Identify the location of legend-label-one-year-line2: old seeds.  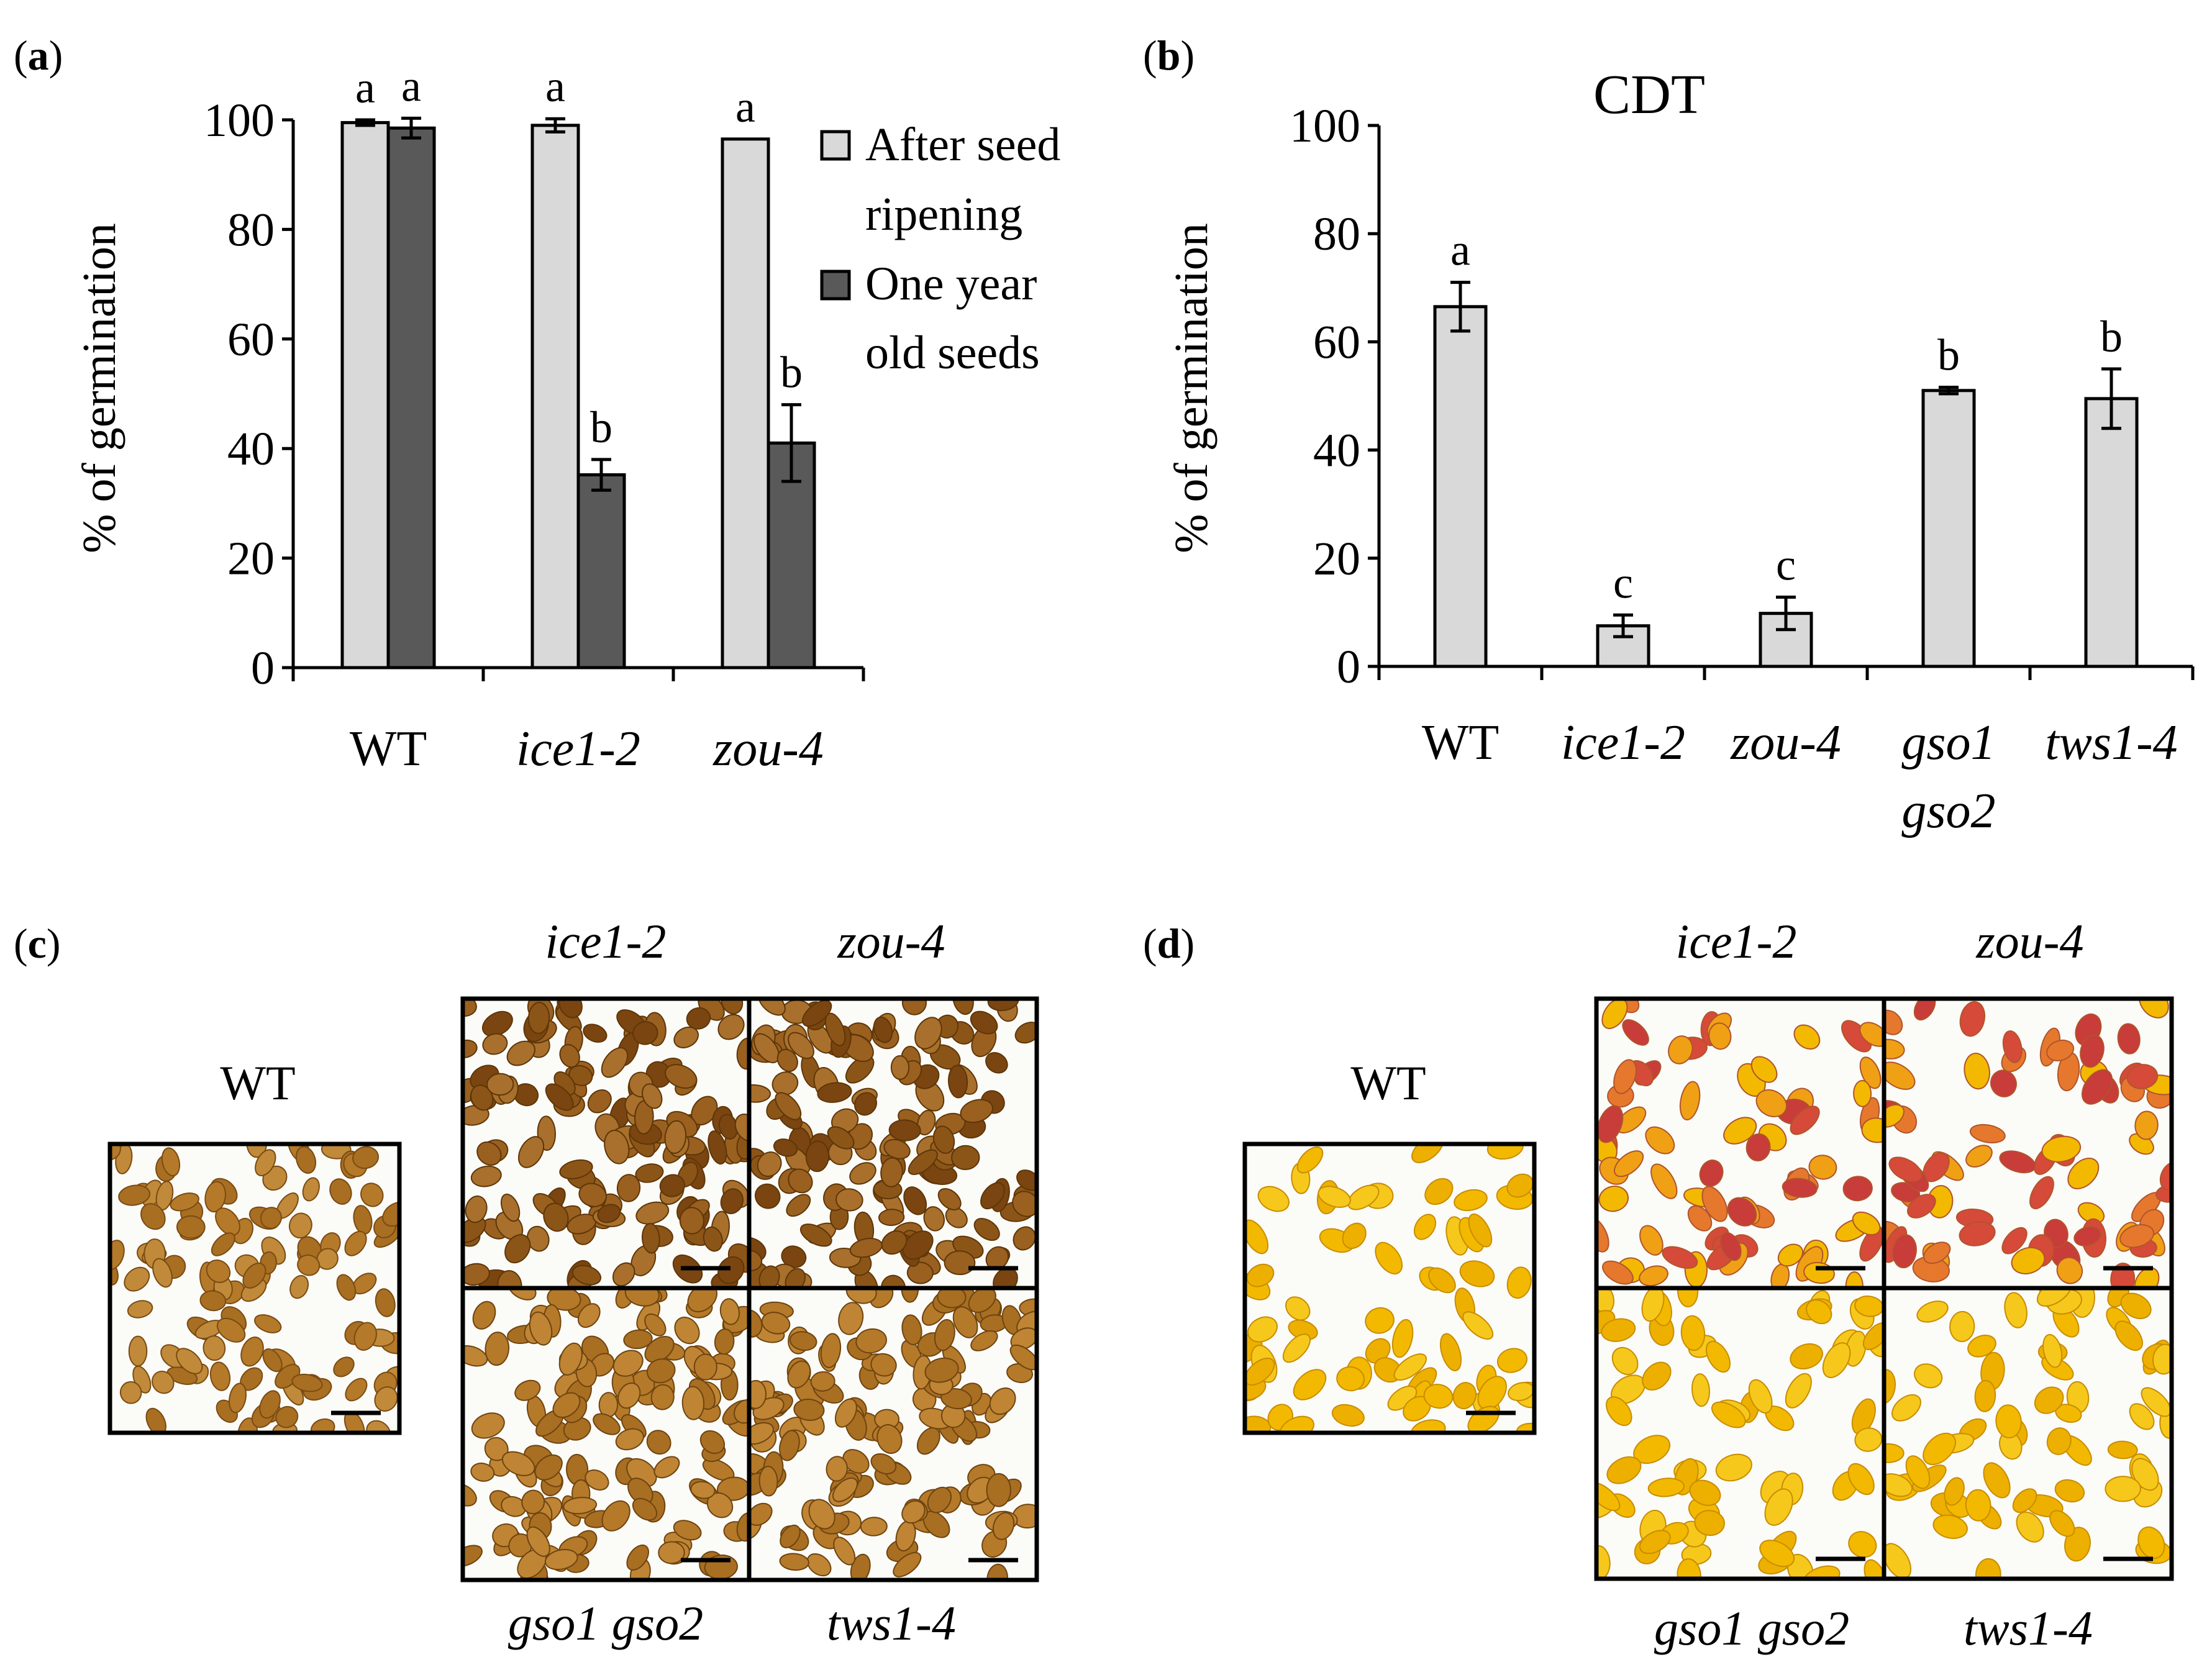
(952, 353).